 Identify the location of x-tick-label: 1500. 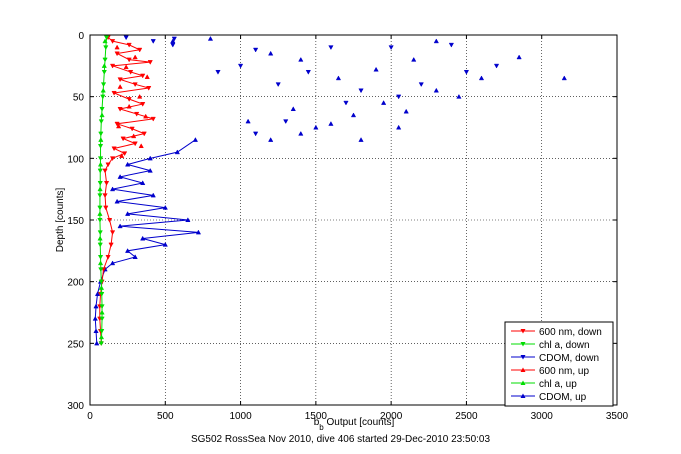
(316, 416).